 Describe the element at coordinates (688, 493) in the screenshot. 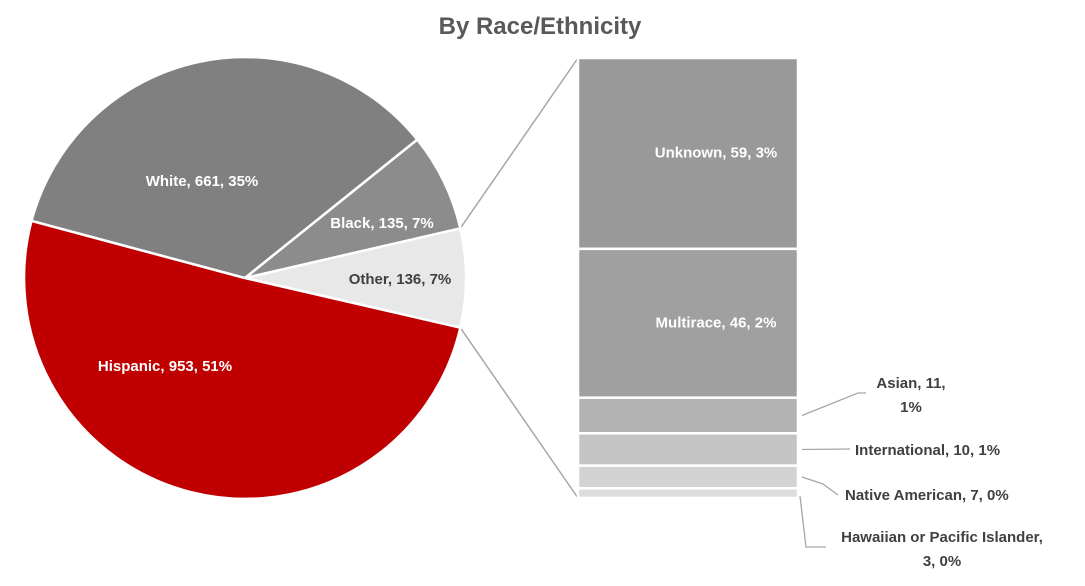

I see `bar-segment-hawaiian-or-pacific-islander` at that location.